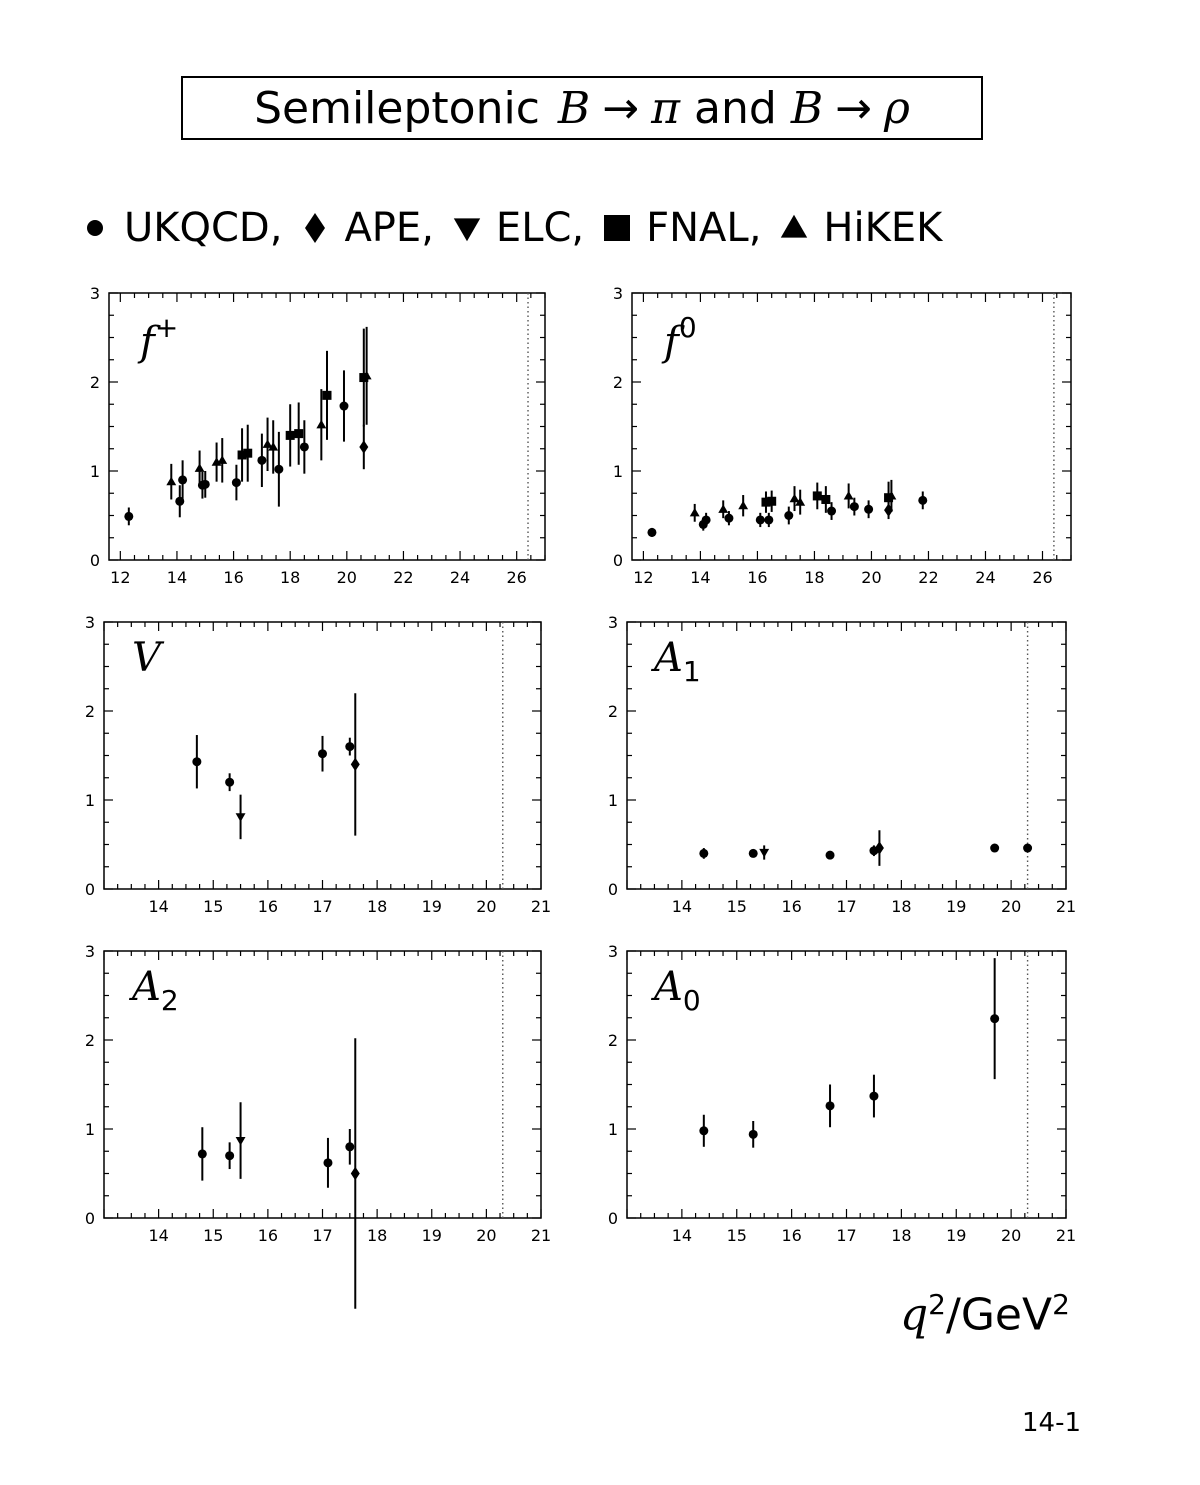 The image size is (1200, 1485). I want to click on panel-label: A1, so click(675, 661).